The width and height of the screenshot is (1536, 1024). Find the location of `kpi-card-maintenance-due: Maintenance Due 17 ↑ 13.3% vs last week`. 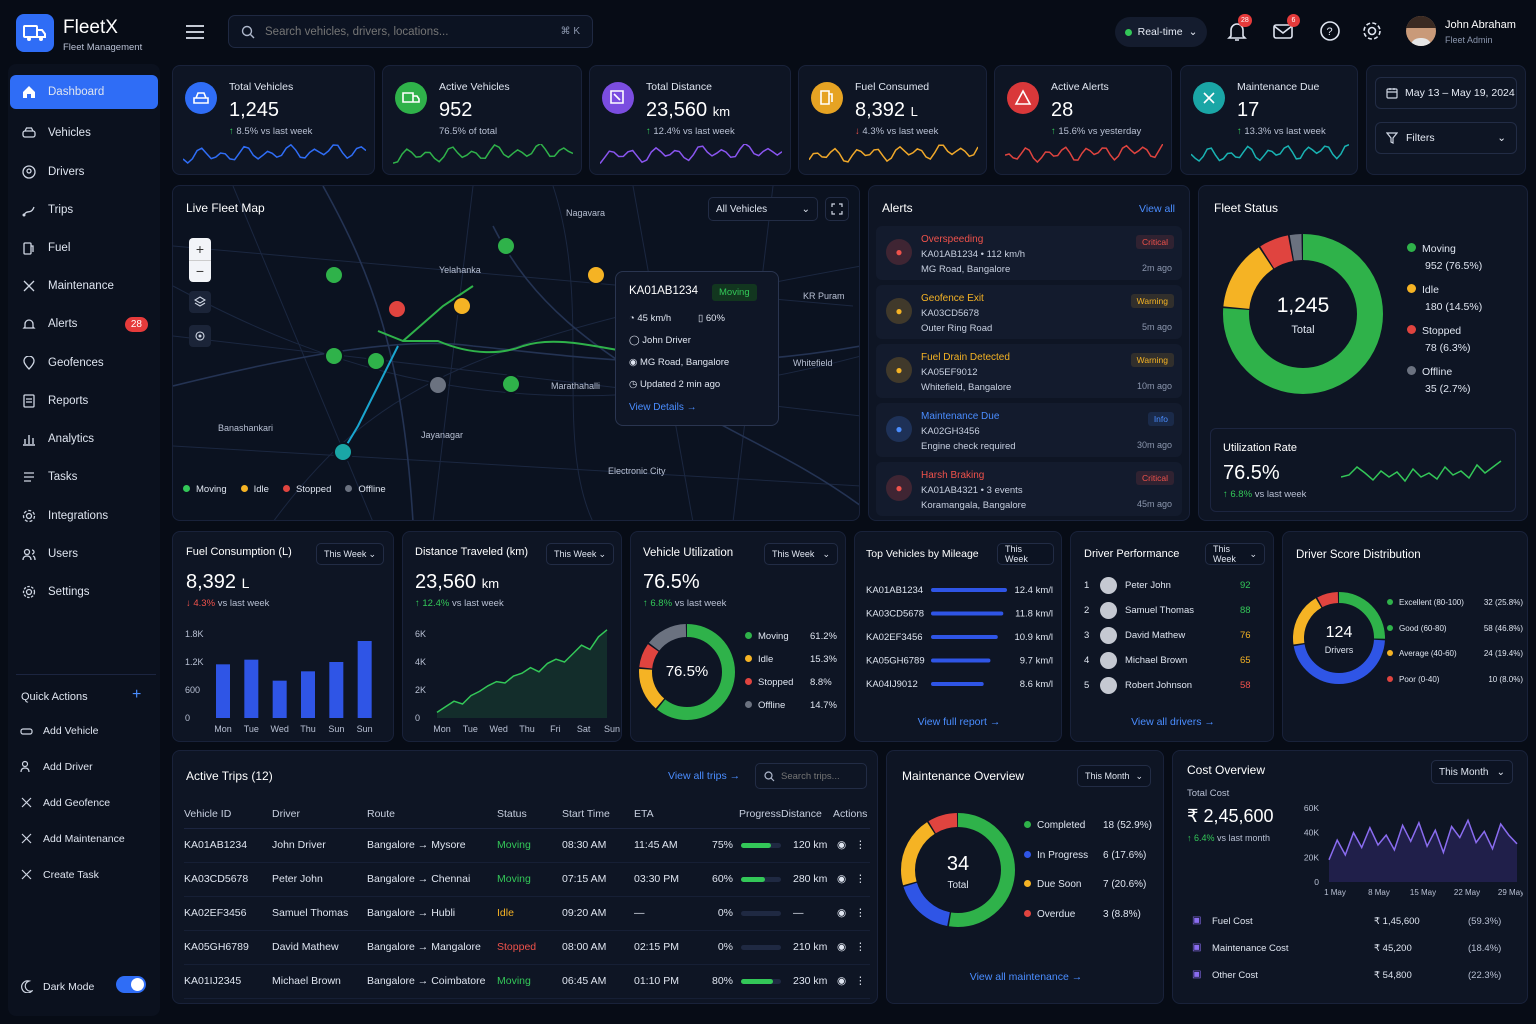

kpi-card-maintenance-due: Maintenance Due 17 ↑ 13.3% vs last week is located at coordinates (1269, 120).